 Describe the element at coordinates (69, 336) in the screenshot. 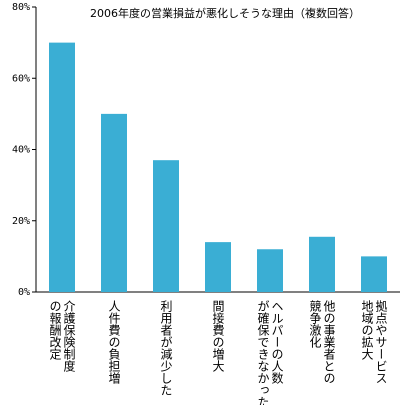

I see `category-label: 介護保険制度` at that location.